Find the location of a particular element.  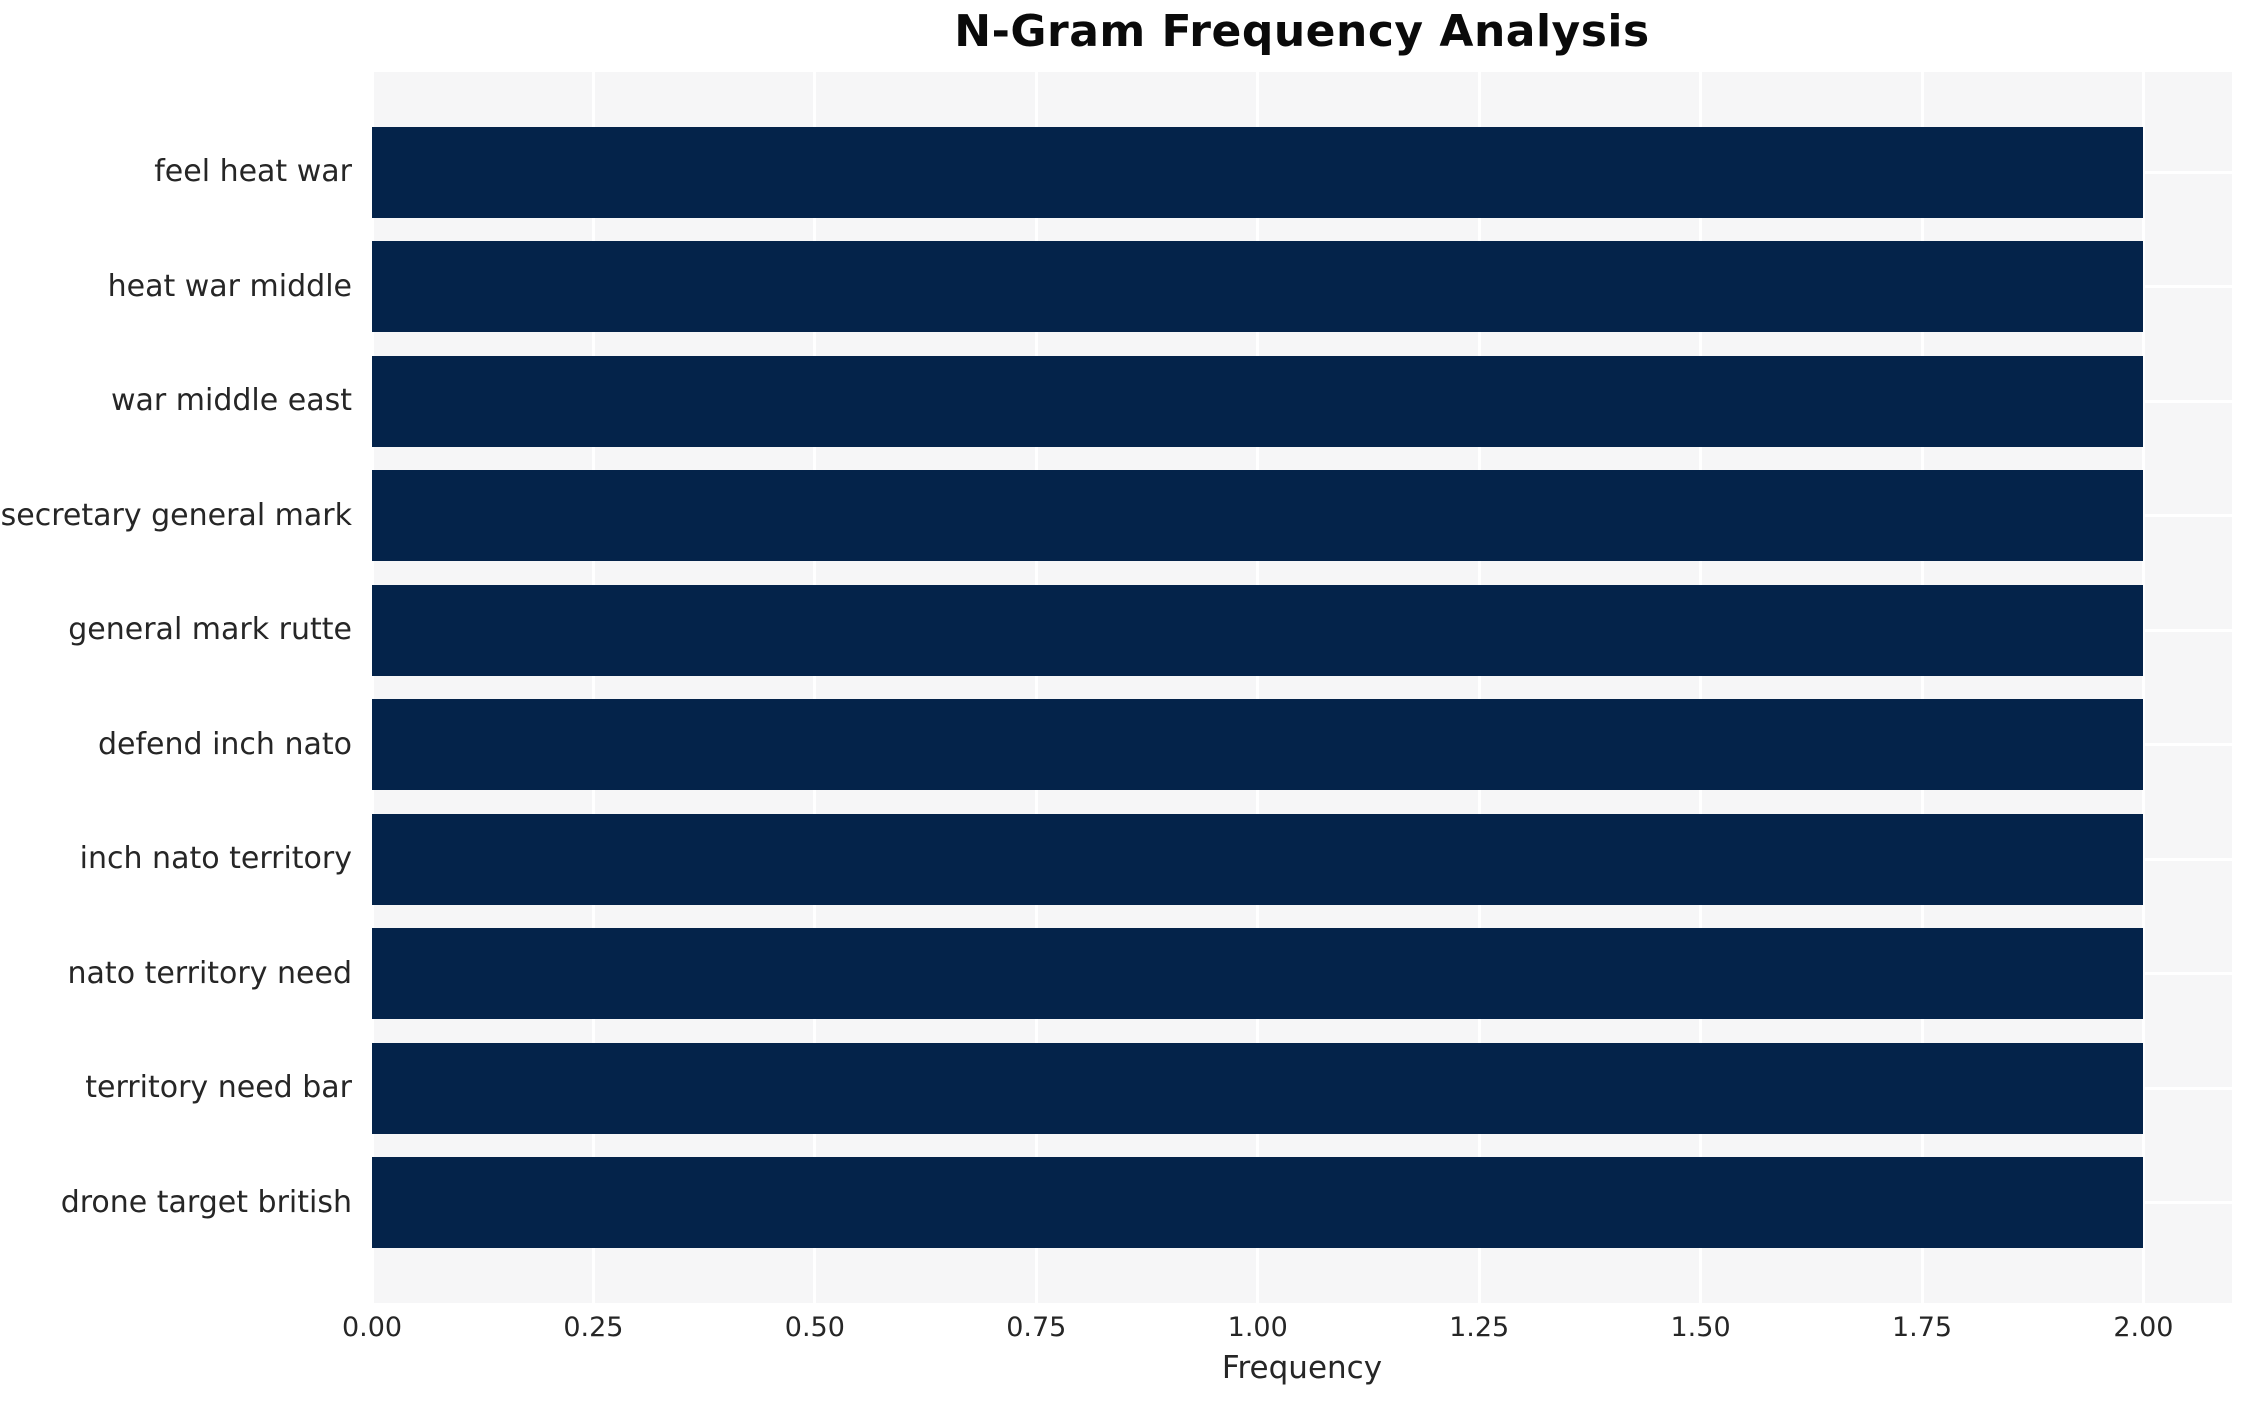

x-axis-label: Frequency is located at coordinates (1302, 1368).